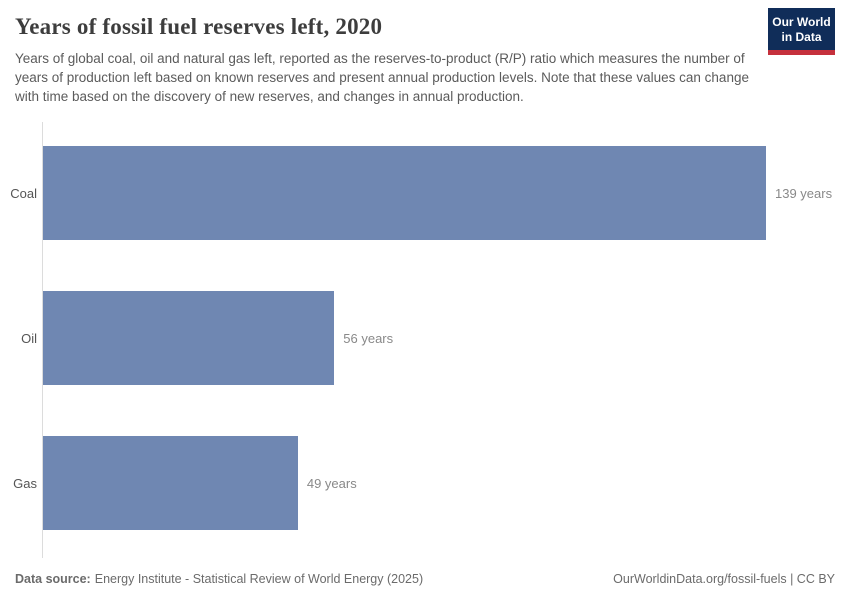  I want to click on bar-coal, so click(404, 193).